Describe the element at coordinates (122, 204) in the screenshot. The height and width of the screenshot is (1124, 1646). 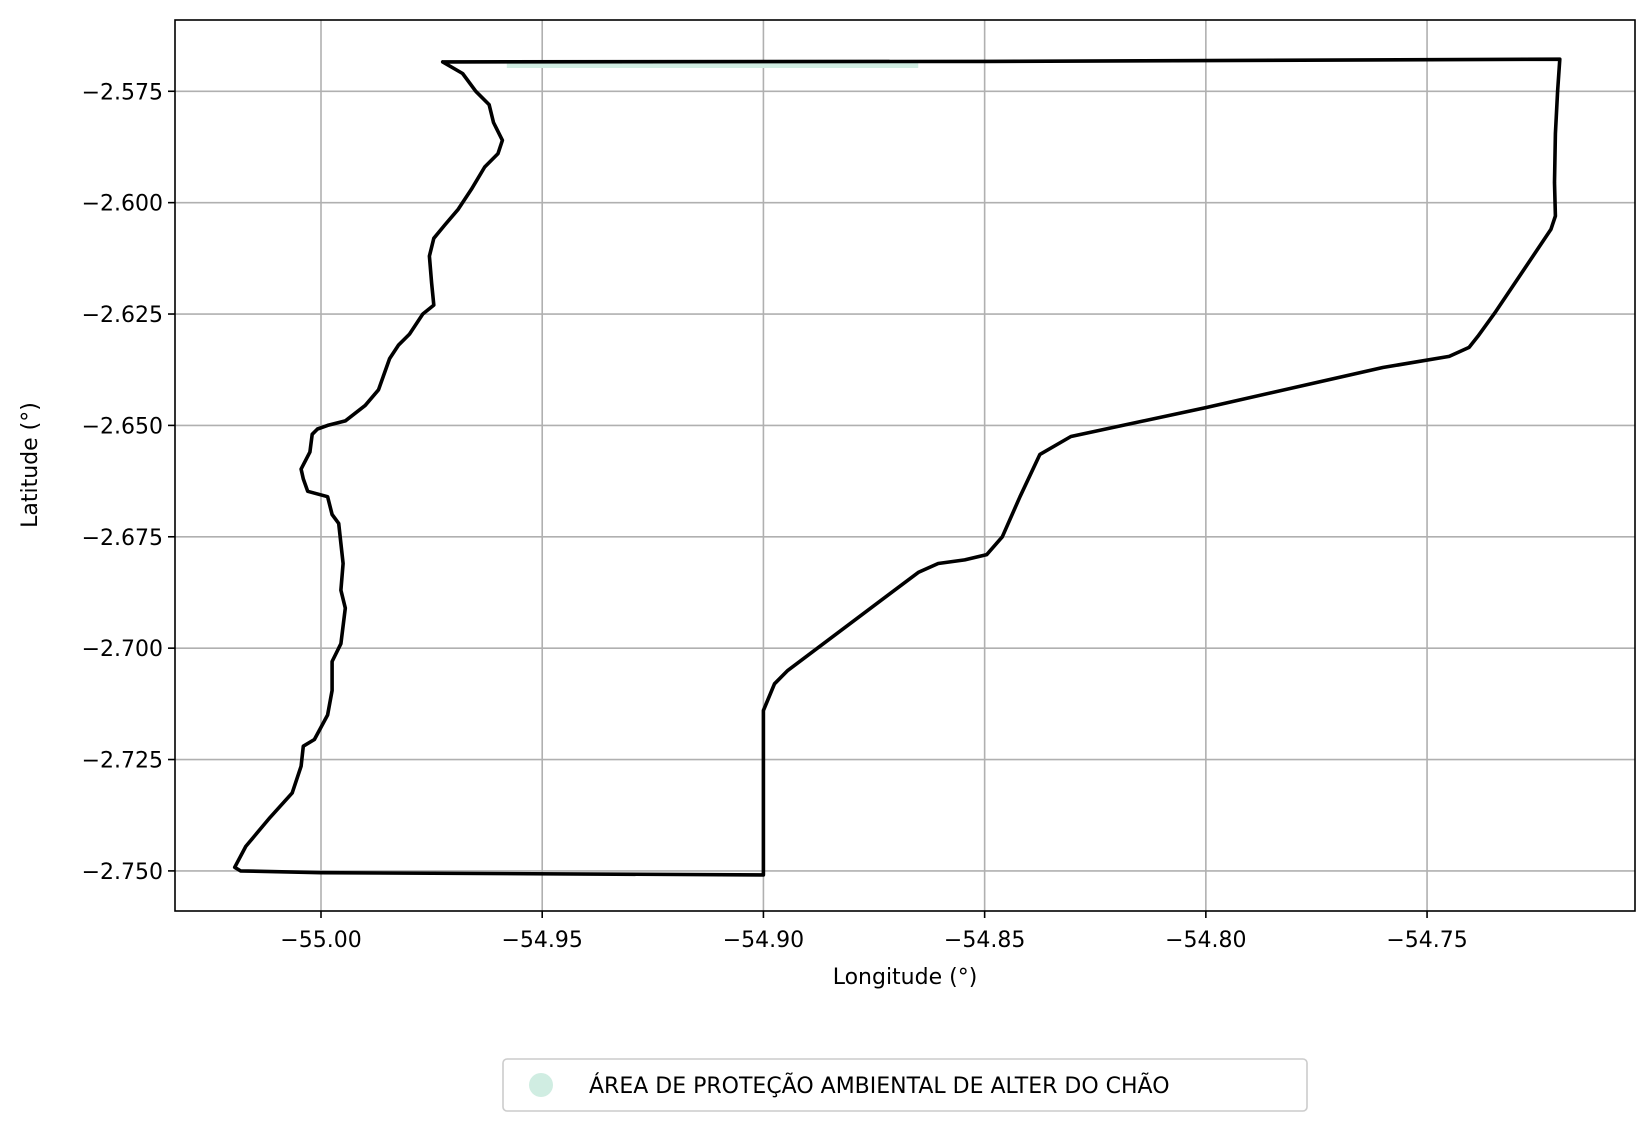
I see `y-tick-label: −2.600` at that location.